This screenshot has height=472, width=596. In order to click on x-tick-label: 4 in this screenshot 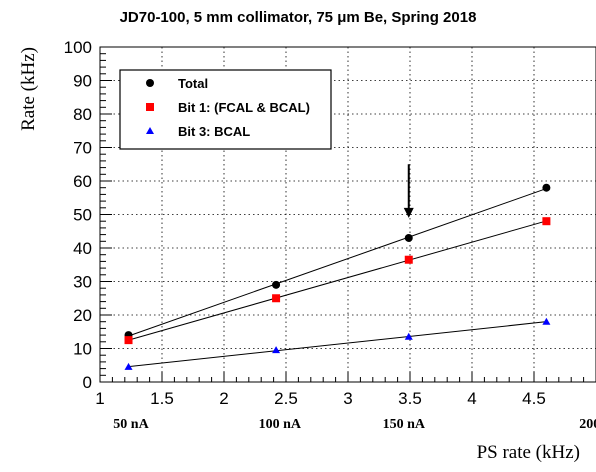, I will do `click(471, 398)`.